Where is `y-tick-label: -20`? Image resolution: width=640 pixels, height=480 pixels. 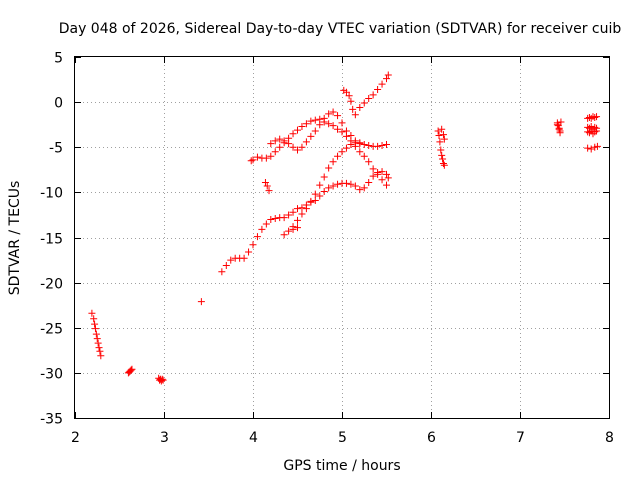 y-tick-label: -20 is located at coordinates (51, 285).